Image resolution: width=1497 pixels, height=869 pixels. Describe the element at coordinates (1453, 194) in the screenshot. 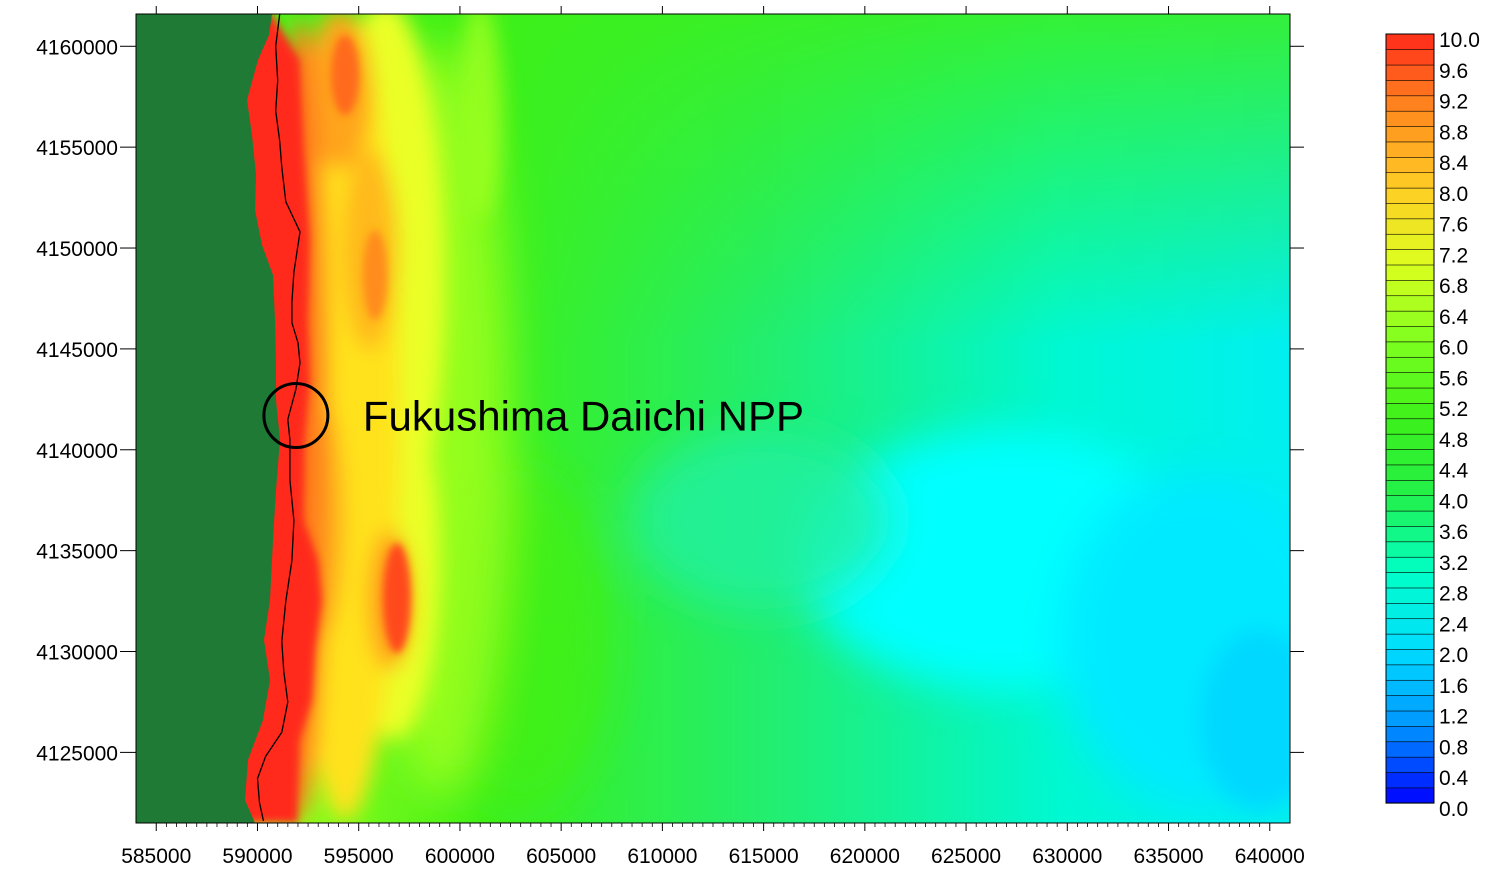

I see `colorbar-label: 8.0` at that location.